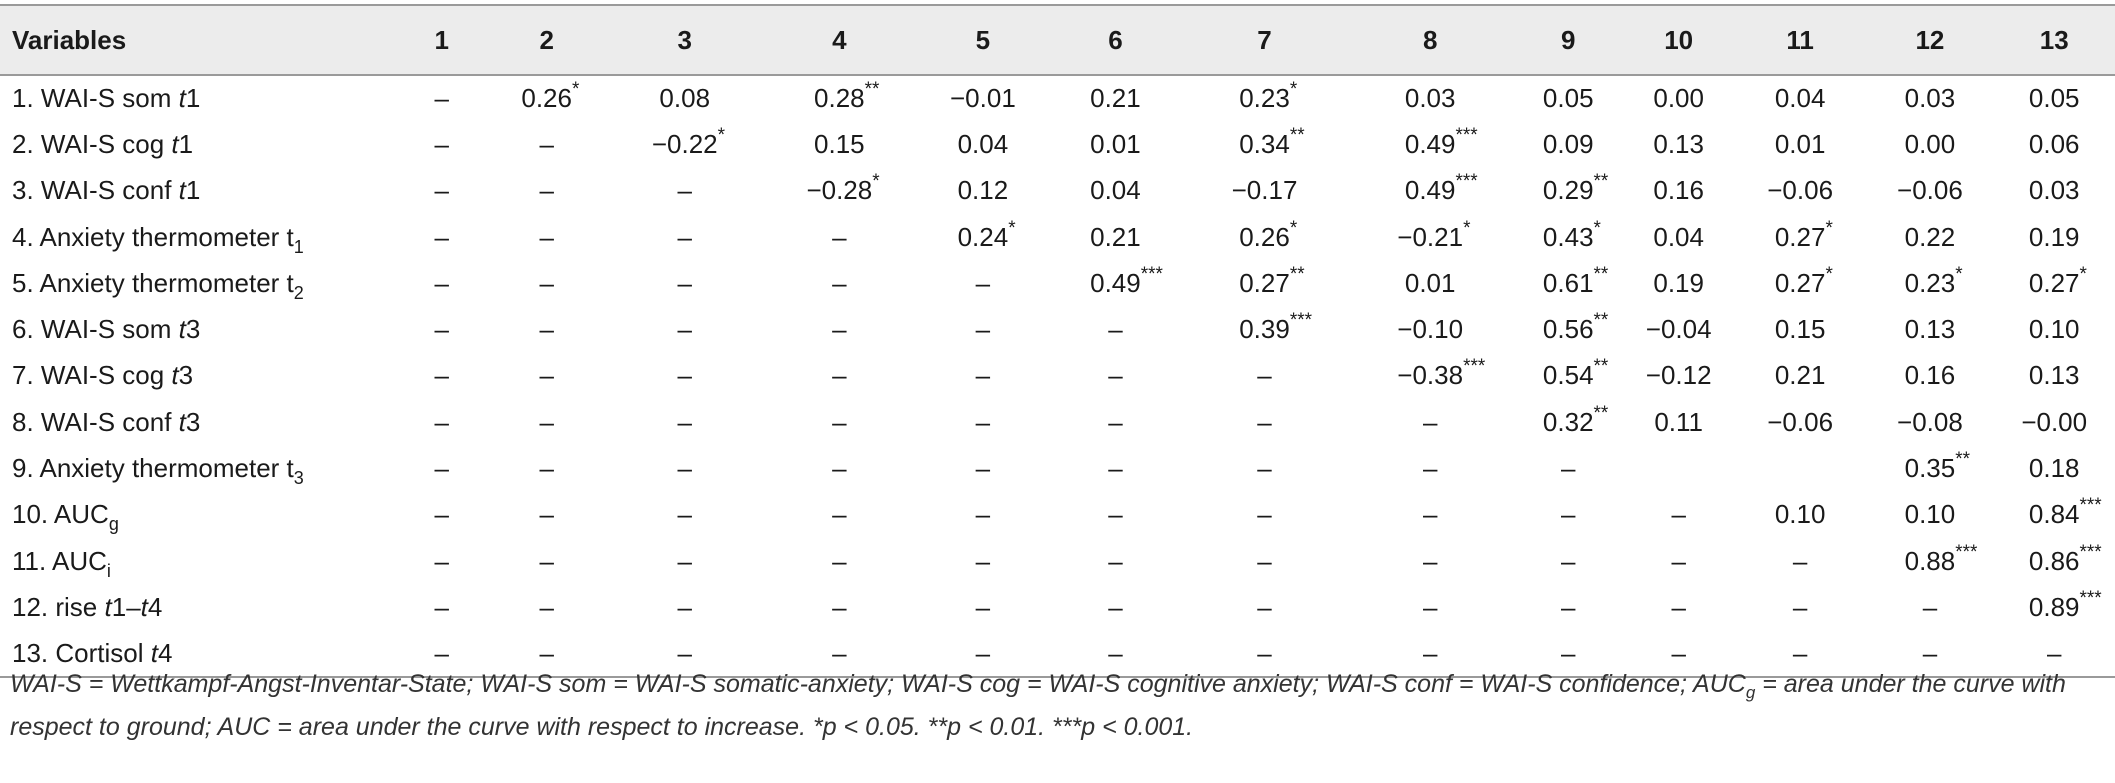  Describe the element at coordinates (92, 143) in the screenshot. I see `row-label-pre: 2. WAI-S cog` at that location.